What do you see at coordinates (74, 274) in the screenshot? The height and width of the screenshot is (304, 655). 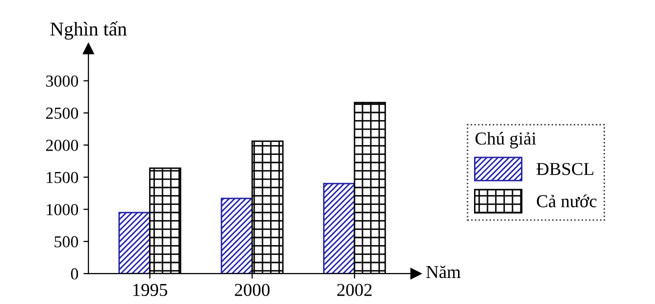 I see `y-tick-label: 0` at bounding box center [74, 274].